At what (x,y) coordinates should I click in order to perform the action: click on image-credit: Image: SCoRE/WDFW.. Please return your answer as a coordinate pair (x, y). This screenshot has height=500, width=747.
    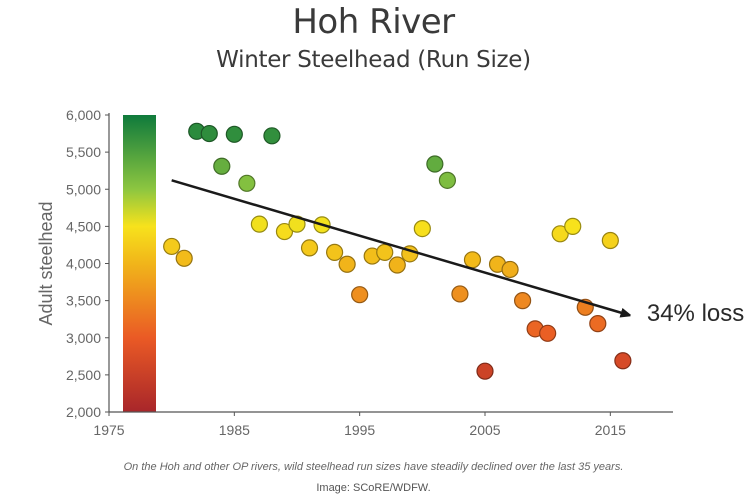
    Looking at the image, I should click on (373, 488).